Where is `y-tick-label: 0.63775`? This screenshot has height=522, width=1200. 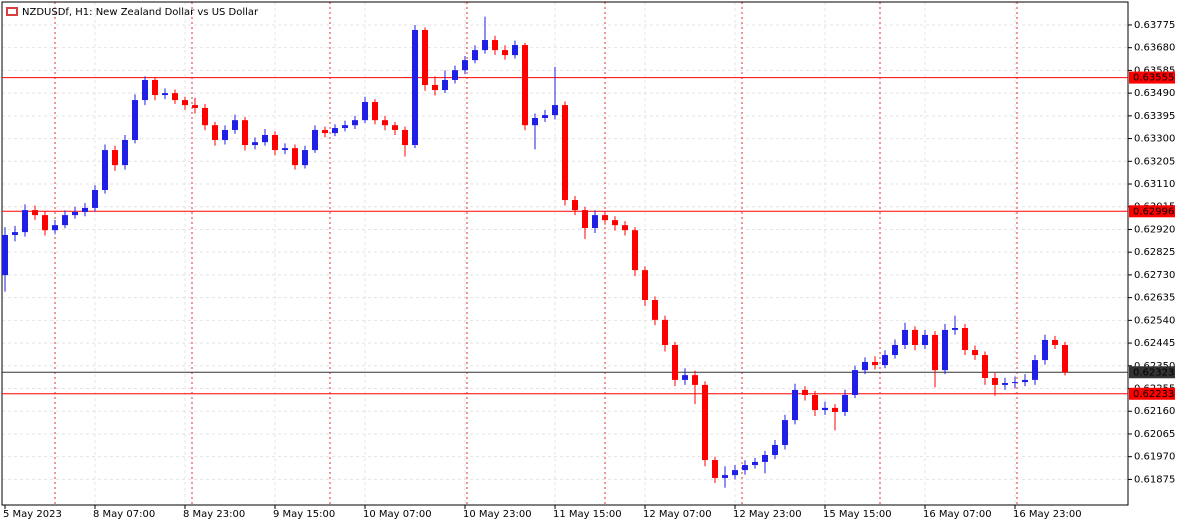 y-tick-label: 0.63775 is located at coordinates (1154, 25).